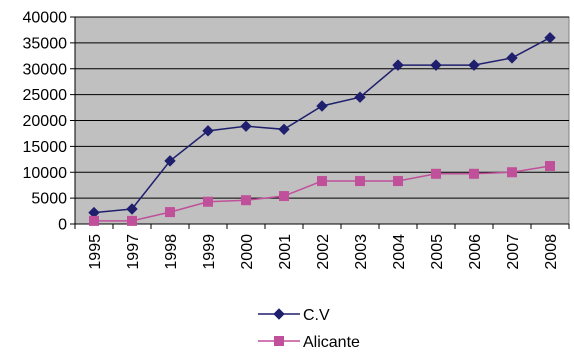 The width and height of the screenshot is (574, 356). I want to click on x-tick-label: 2006, so click(475, 252).